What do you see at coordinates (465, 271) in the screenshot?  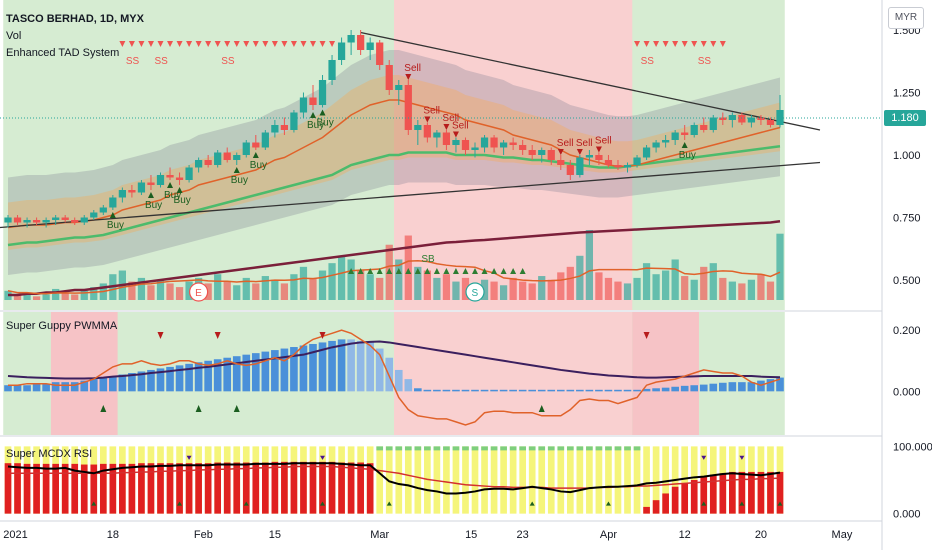 I see `sb-marker` at bounding box center [465, 271].